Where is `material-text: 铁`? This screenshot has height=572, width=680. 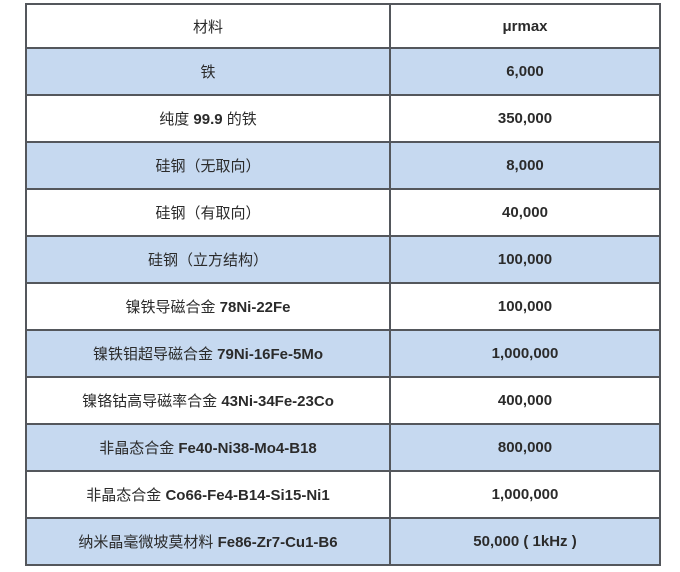
material-text: 铁 is located at coordinates (208, 72).